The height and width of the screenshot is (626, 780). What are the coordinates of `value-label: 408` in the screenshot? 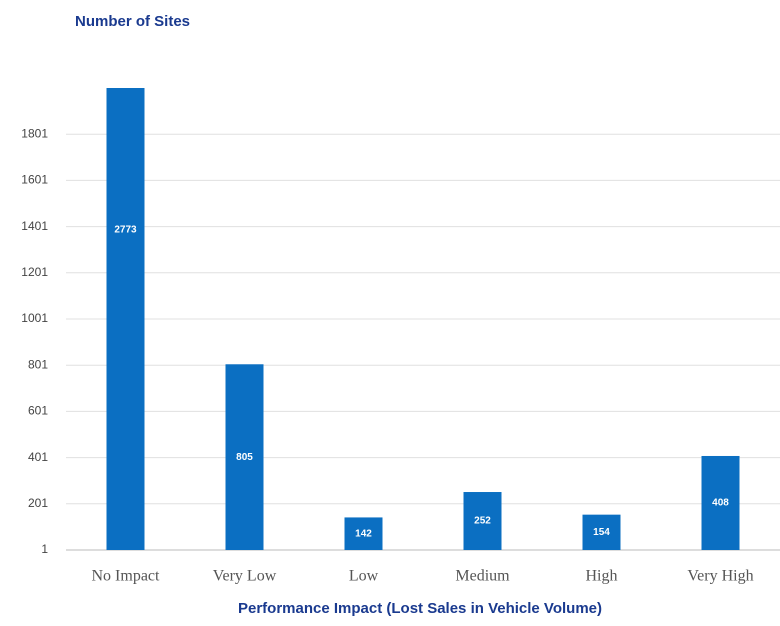 It's located at (720, 503).